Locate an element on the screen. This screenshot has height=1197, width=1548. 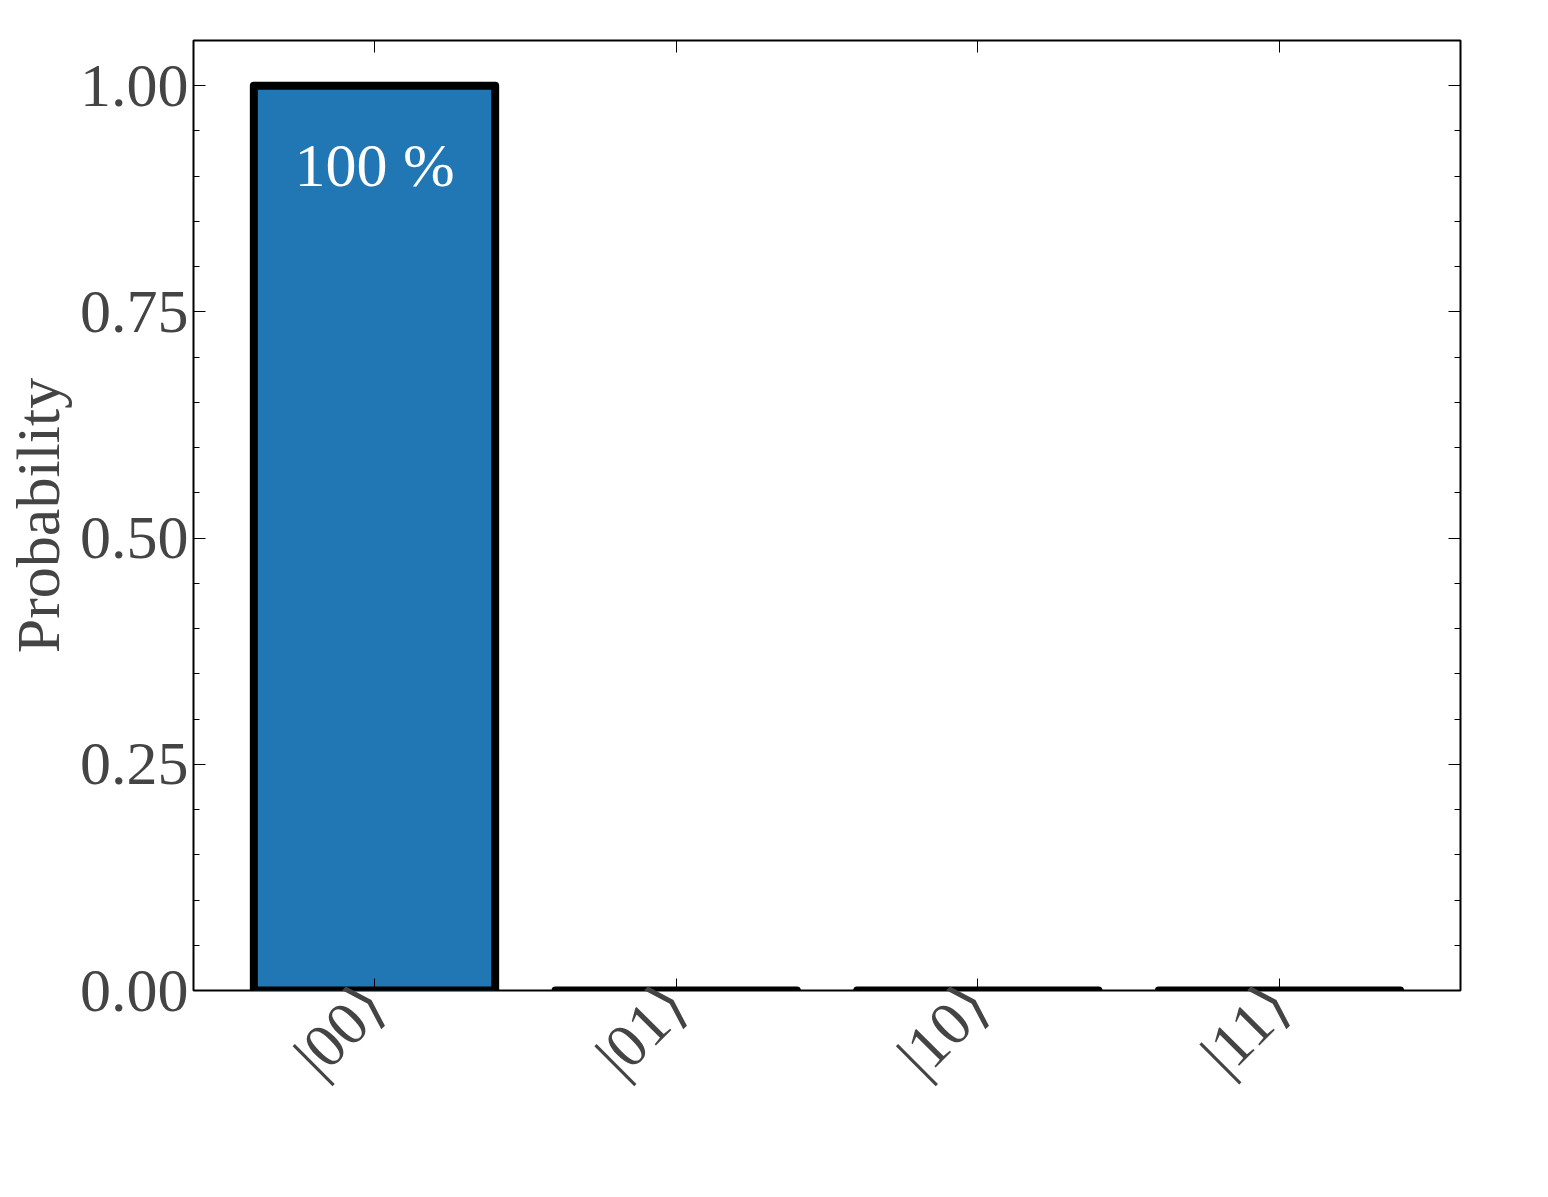
x-tick-label: |01⟩ is located at coordinates (641, 1030).